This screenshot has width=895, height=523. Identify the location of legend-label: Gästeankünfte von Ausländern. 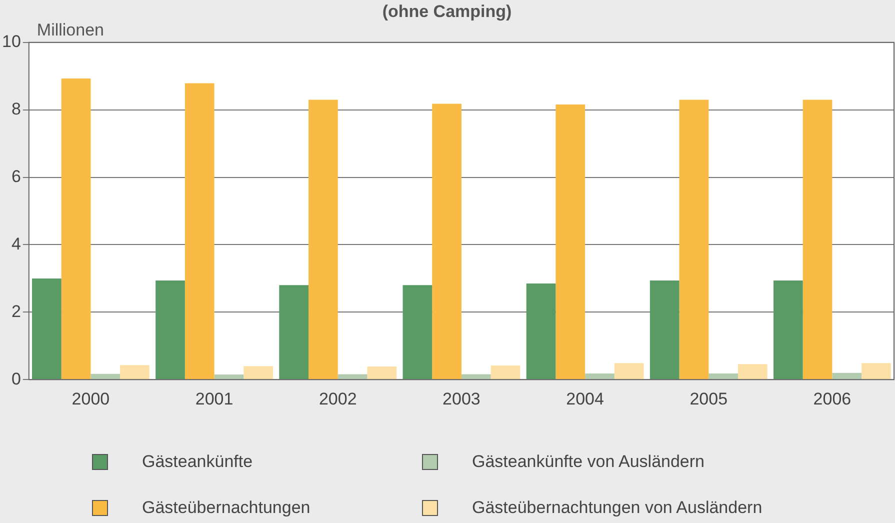
(588, 462).